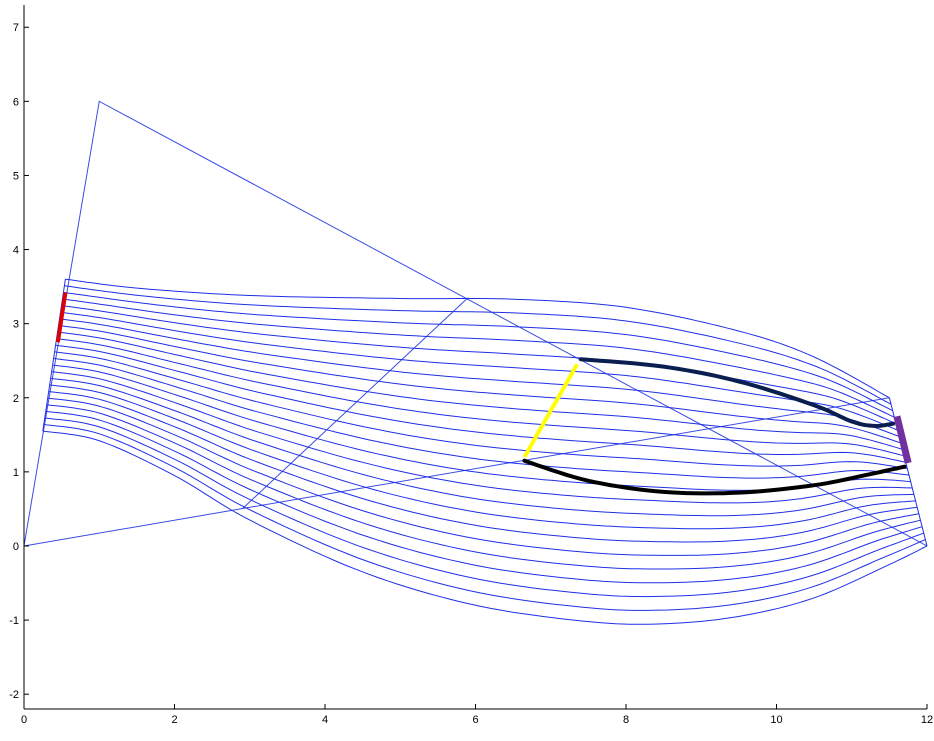 The image size is (934, 741). What do you see at coordinates (61, 317) in the screenshot?
I see `red-segment` at bounding box center [61, 317].